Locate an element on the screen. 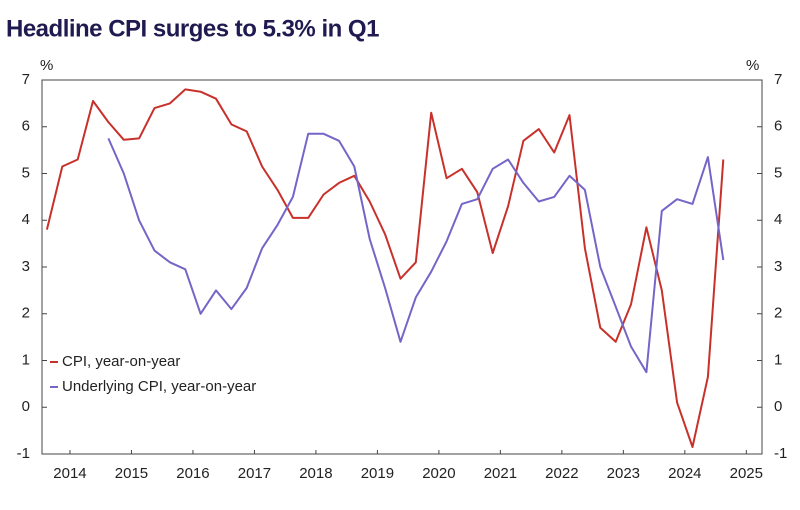 This screenshot has width=800, height=510. y-tick-label: -1 is located at coordinates (23, 453).